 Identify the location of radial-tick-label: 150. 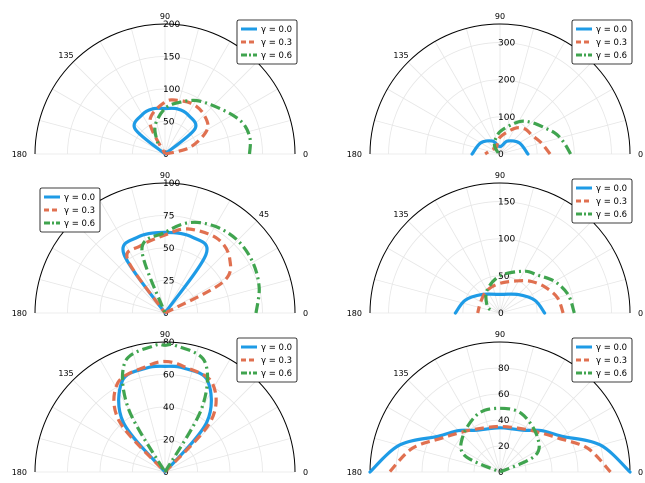
(506, 203).